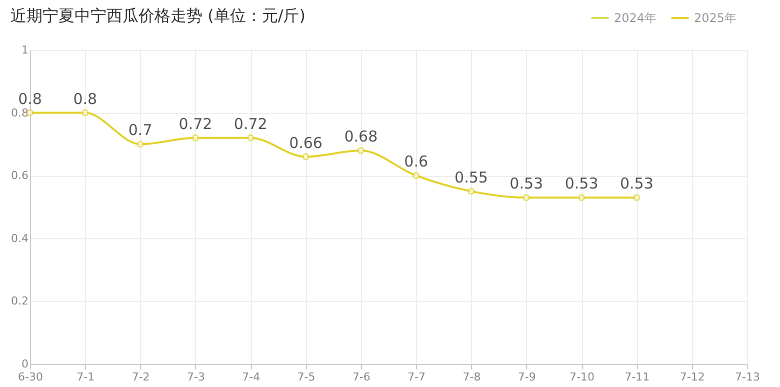  I want to click on chart-title: 近期宁夏中宁西瓜价格走势 (单位：元/斤), so click(158, 15).